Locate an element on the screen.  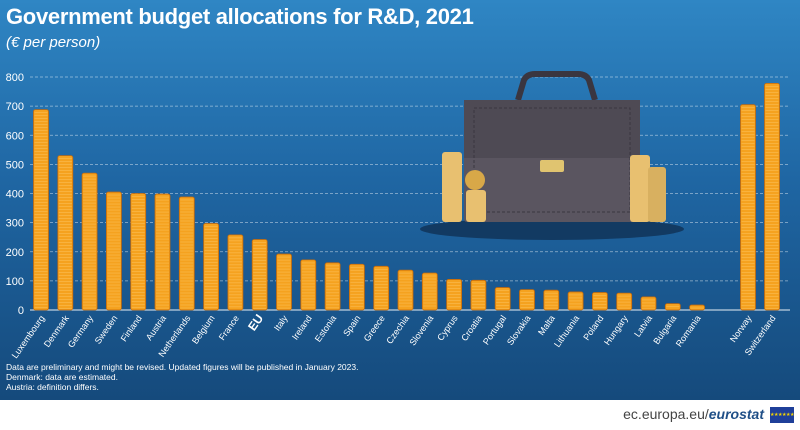
shadow-ellipse is located at coordinates (552, 229).